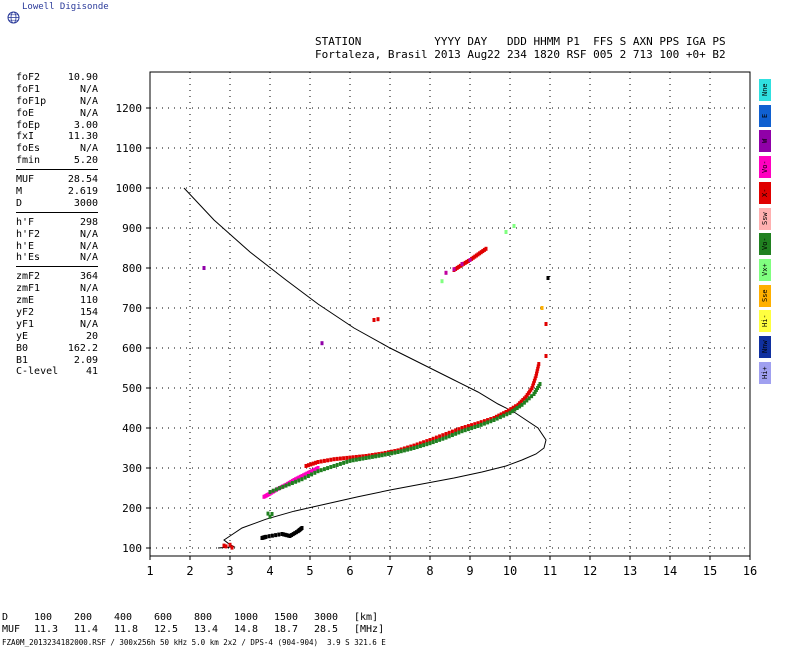 Image resolution: width=800 pixels, height=650 pixels. What do you see at coordinates (630, 571) in the screenshot?
I see `x-tick-label: 13` at bounding box center [630, 571].